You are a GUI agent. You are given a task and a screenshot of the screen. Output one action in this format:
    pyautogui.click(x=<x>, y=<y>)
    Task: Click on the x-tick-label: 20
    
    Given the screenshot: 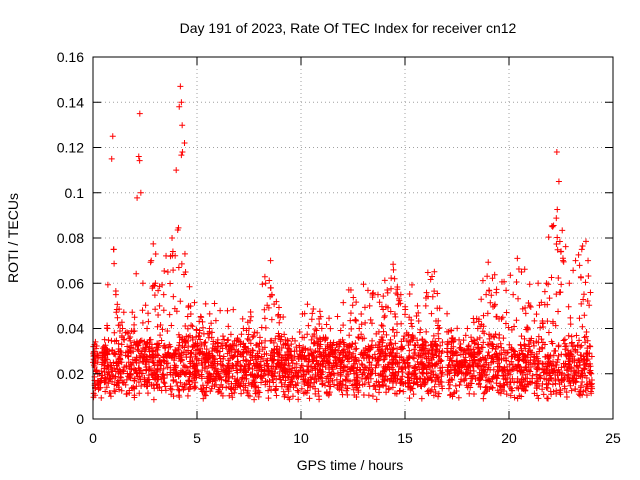 What is the action you would take?
    pyautogui.click(x=509, y=438)
    